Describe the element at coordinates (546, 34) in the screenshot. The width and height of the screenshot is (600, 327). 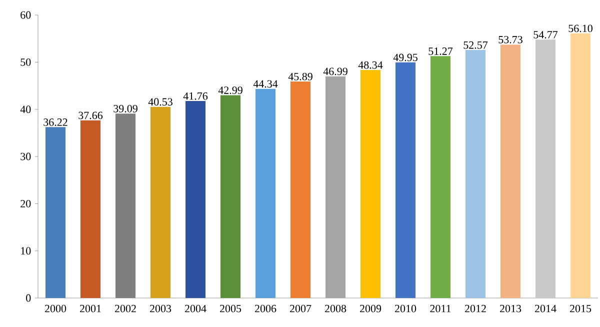
I see `data-label: 54.77` at that location.